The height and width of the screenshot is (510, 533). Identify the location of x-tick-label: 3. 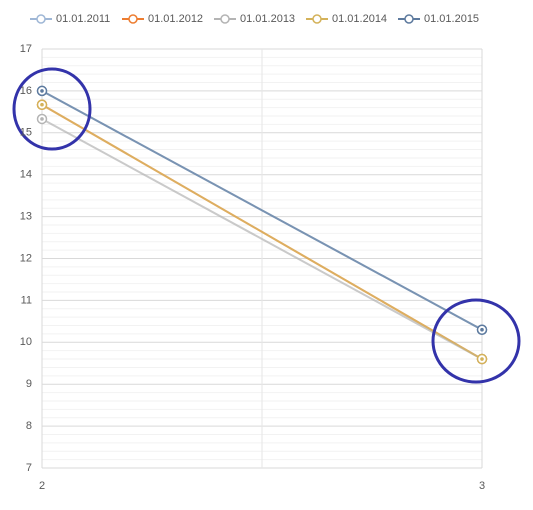
(482, 486).